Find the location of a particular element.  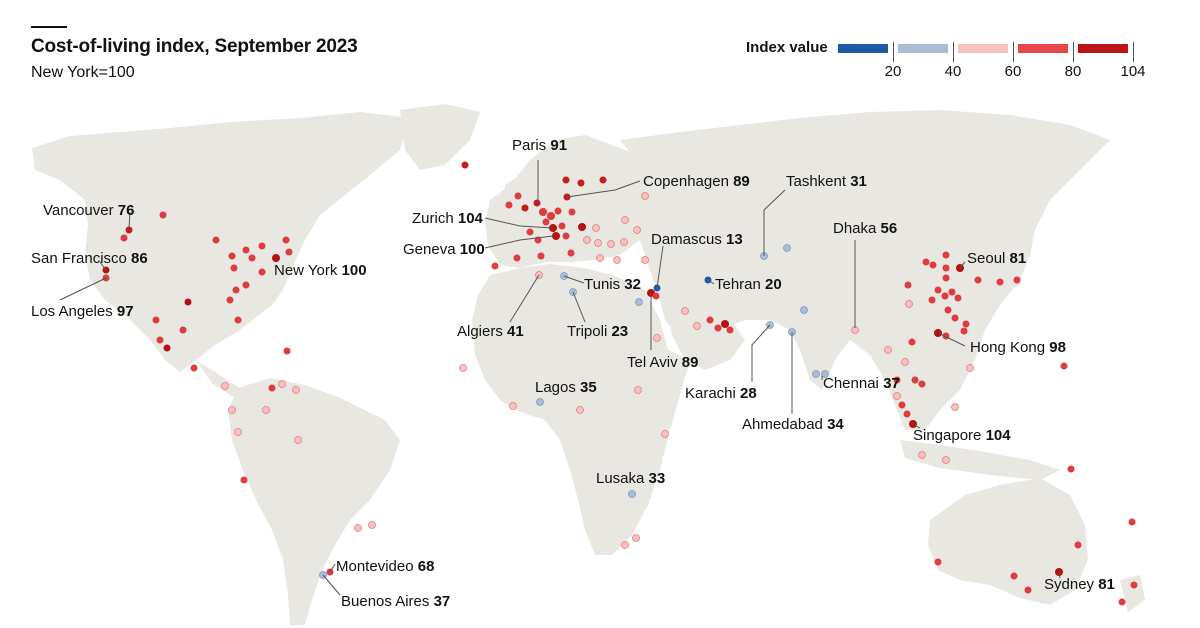

label-vancouver: Vancouver 76 is located at coordinates (88, 210).